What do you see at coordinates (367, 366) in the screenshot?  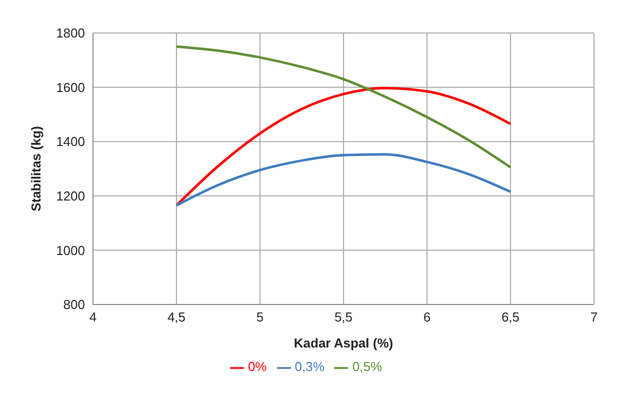 I see `legend-label: 0,5%` at bounding box center [367, 366].